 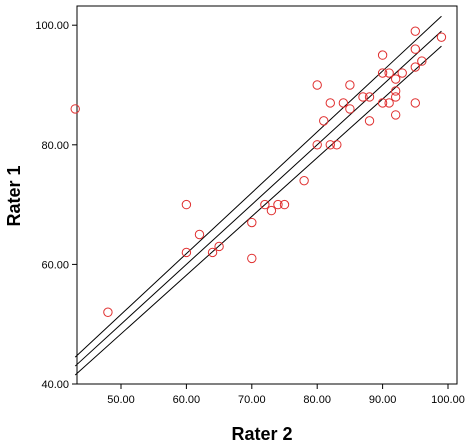 What do you see at coordinates (317, 400) in the screenshot?
I see `x-tick-label: 80.00` at bounding box center [317, 400].